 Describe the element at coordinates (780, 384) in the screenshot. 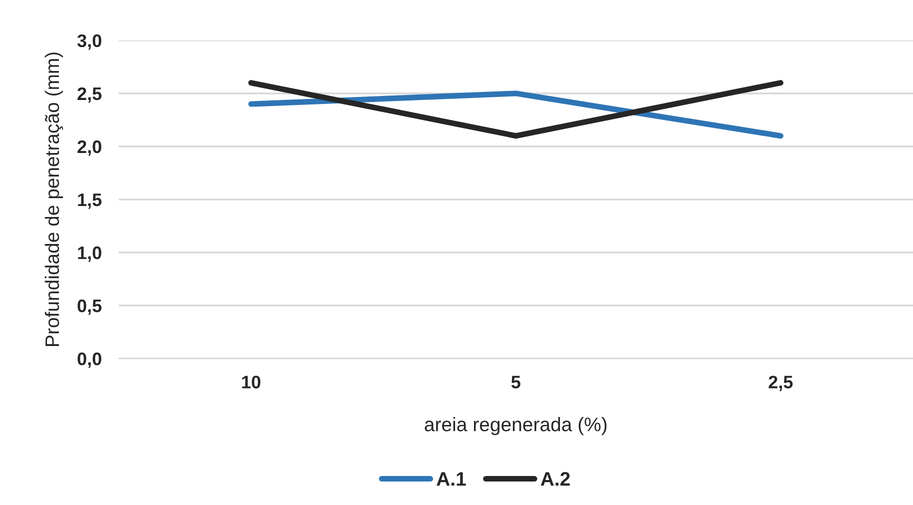

I see `x-tick-label: 2,5` at that location.